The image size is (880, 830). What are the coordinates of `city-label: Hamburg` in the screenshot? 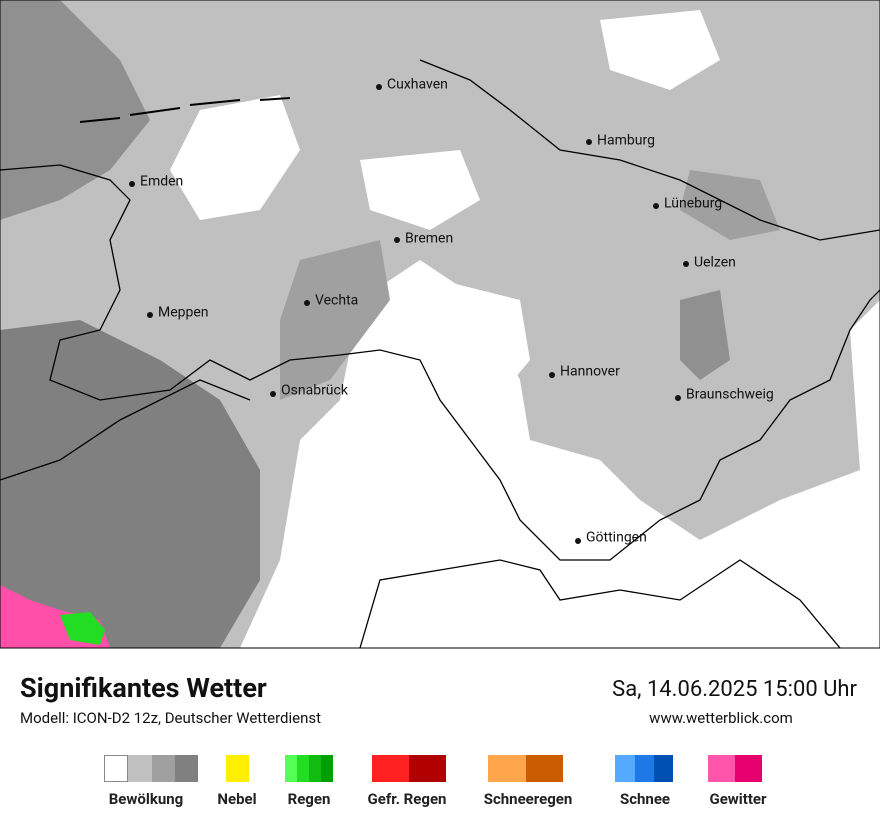 It's located at (626, 141).